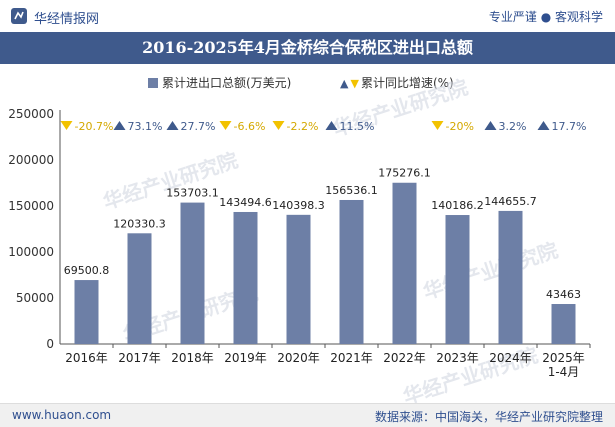 The width and height of the screenshot is (615, 427). I want to click on y-tick-label: 200000, so click(31, 160).